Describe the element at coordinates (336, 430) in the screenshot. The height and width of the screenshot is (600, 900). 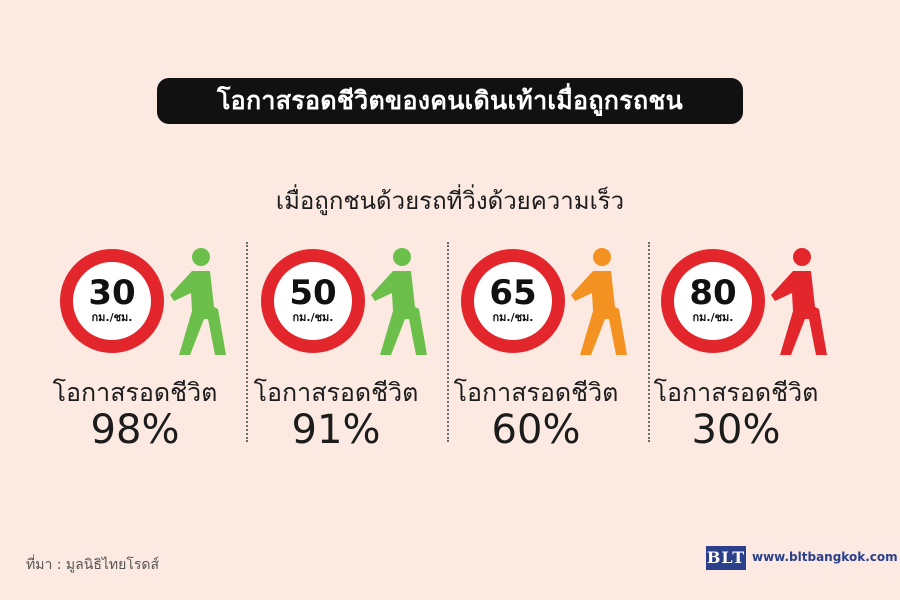
I see `survival-percent: 91%` at that location.